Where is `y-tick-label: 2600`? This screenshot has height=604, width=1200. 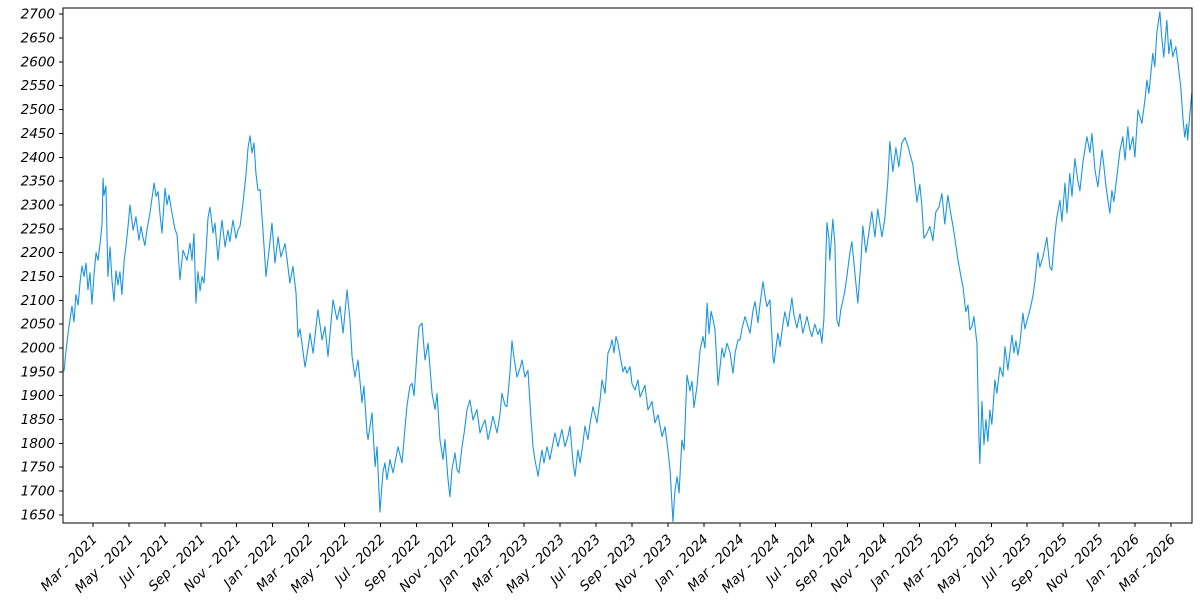 y-tick-label: 2600 is located at coordinates (38, 62).